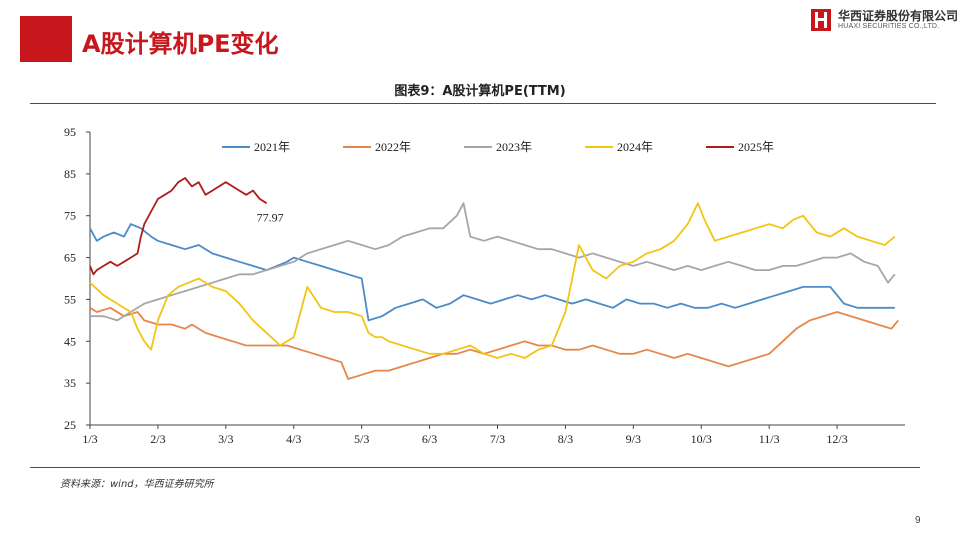  I want to click on y-tick-label: 35, so click(70, 383).